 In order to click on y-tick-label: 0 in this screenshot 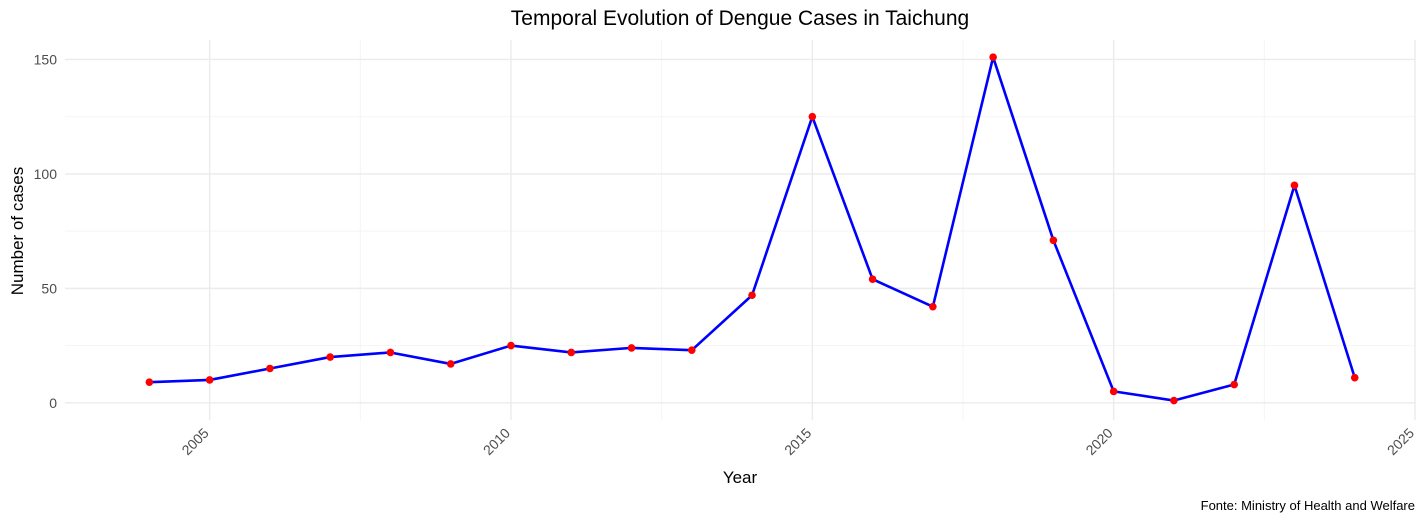, I will do `click(53, 403)`.